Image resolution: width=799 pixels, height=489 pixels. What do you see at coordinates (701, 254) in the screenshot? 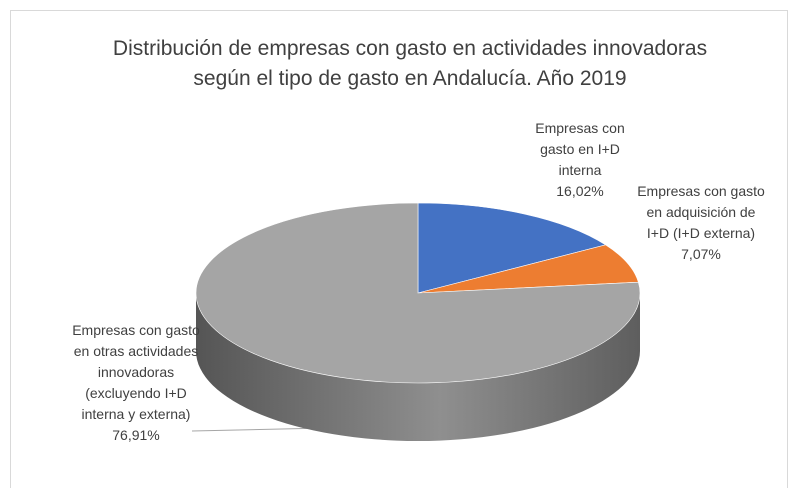
I see `label-value: 7,07%` at bounding box center [701, 254].